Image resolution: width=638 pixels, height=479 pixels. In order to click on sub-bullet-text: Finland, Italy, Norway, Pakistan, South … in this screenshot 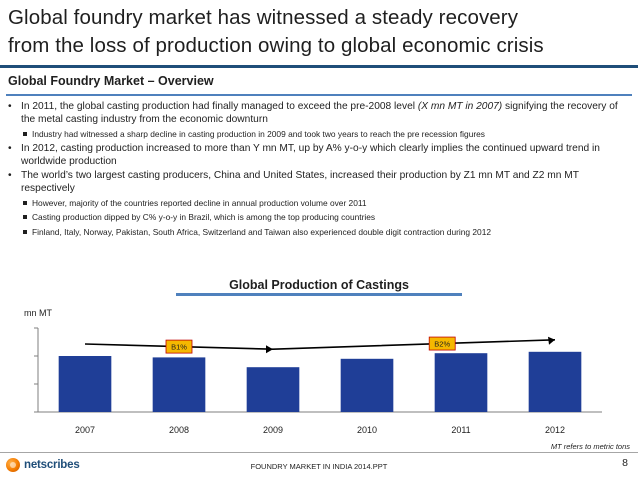, I will do `click(262, 231)`.